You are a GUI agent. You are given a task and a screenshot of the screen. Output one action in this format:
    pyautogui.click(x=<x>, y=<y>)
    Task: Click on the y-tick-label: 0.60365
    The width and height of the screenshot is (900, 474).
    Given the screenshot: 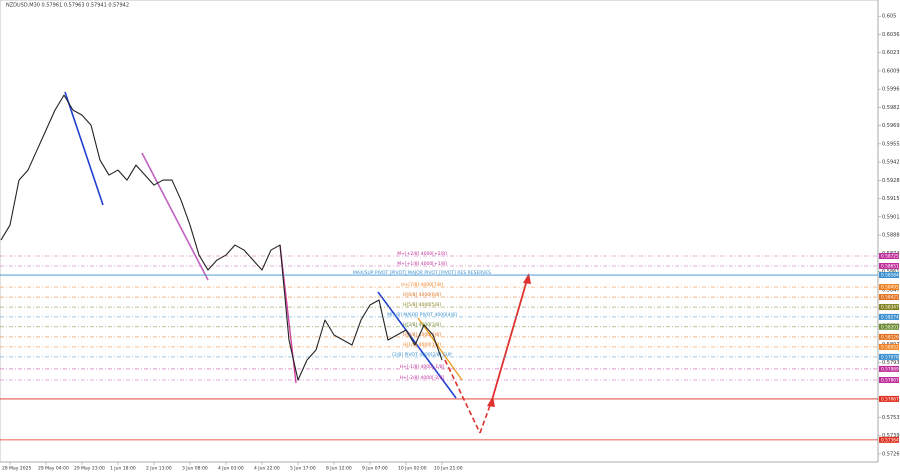 What is the action you would take?
    pyautogui.click(x=891, y=35)
    